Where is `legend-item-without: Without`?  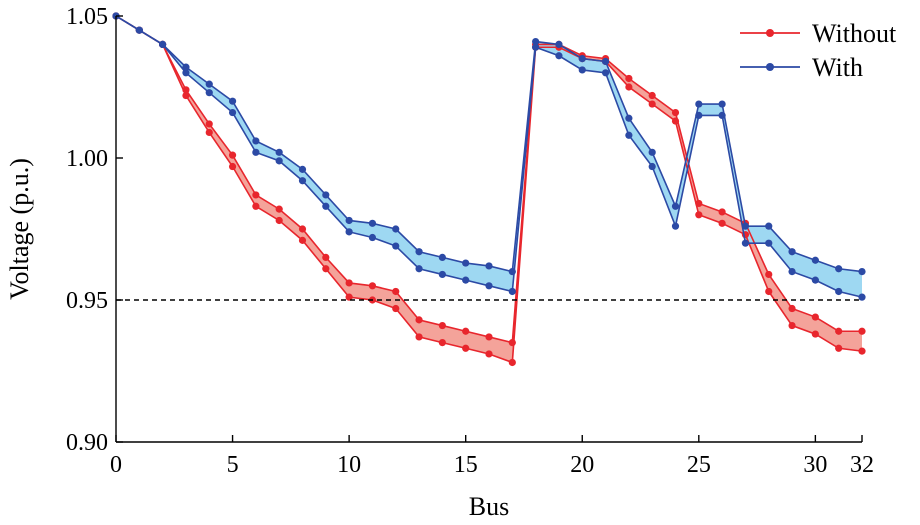
legend-item-without: Without is located at coordinates (818, 33).